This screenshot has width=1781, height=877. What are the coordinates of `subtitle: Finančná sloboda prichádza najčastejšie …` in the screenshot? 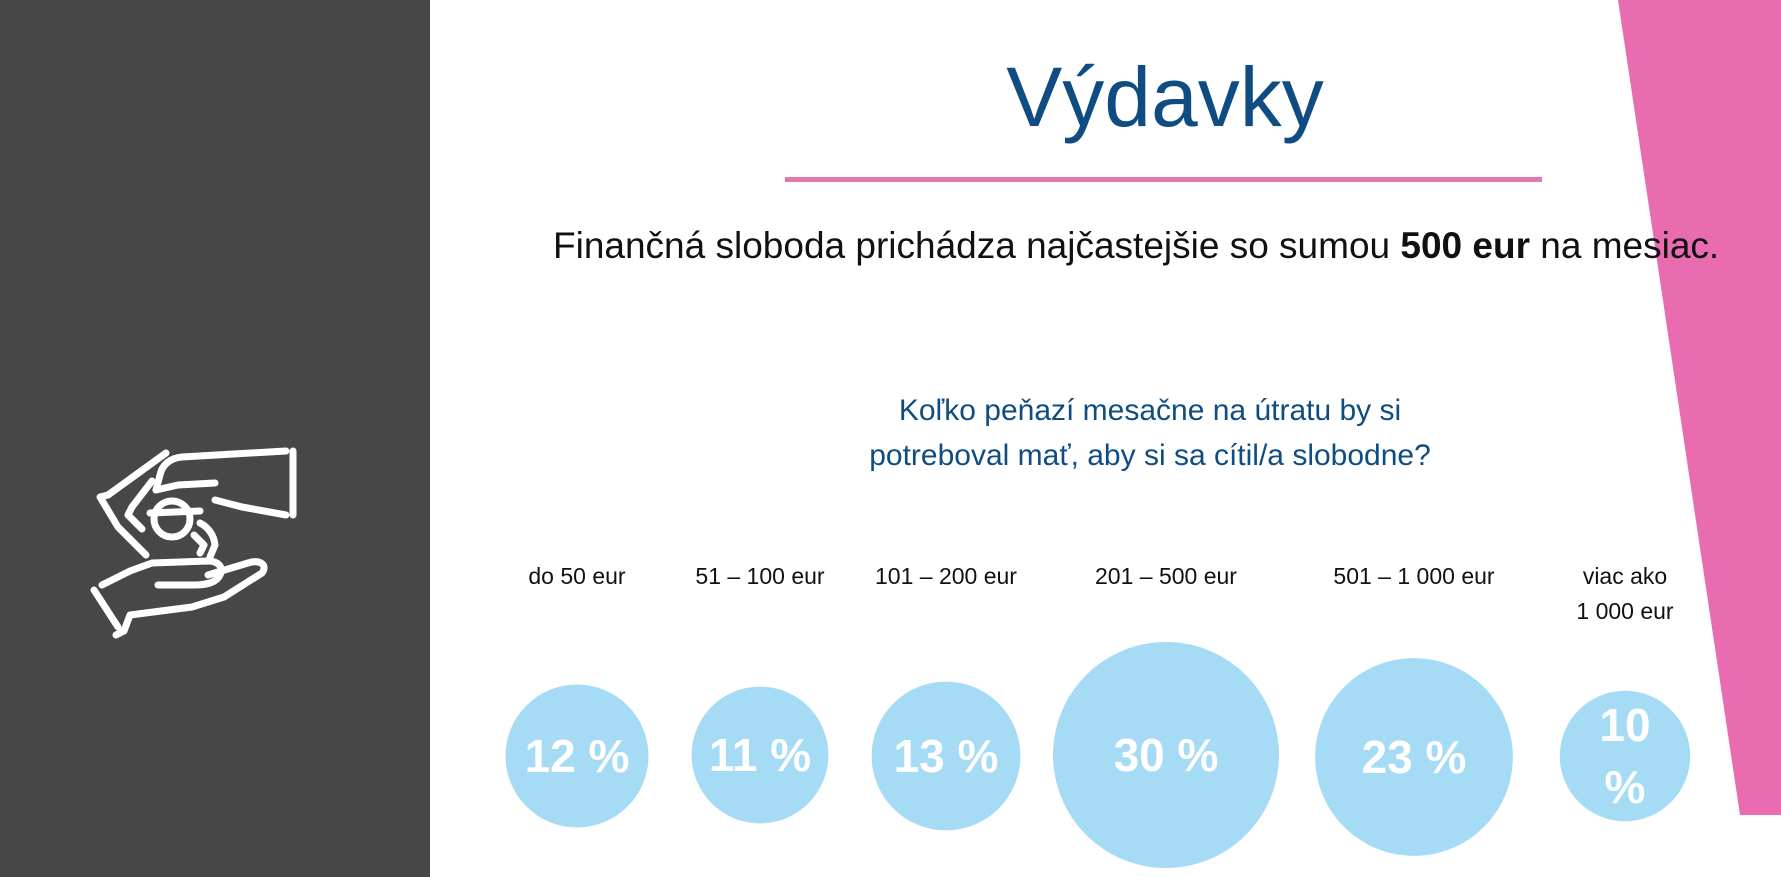 It's located at (1136, 246).